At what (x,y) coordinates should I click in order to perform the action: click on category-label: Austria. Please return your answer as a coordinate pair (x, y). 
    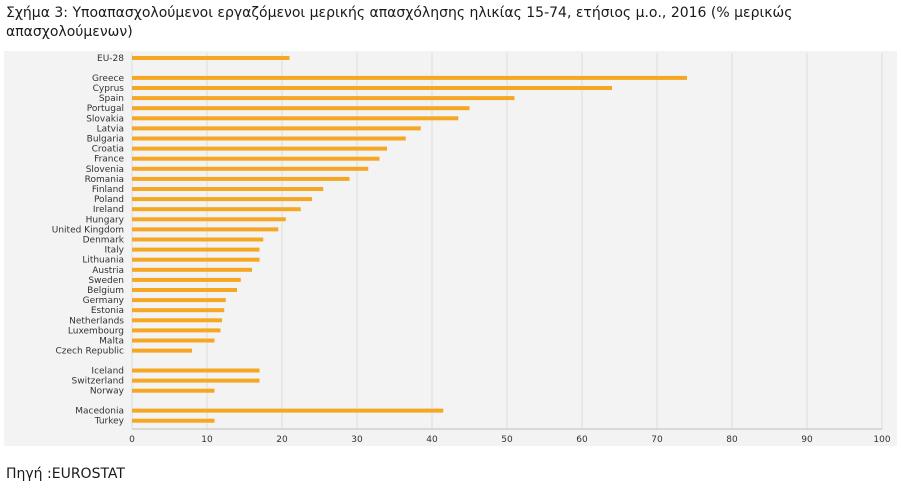
    Looking at the image, I should click on (108, 271).